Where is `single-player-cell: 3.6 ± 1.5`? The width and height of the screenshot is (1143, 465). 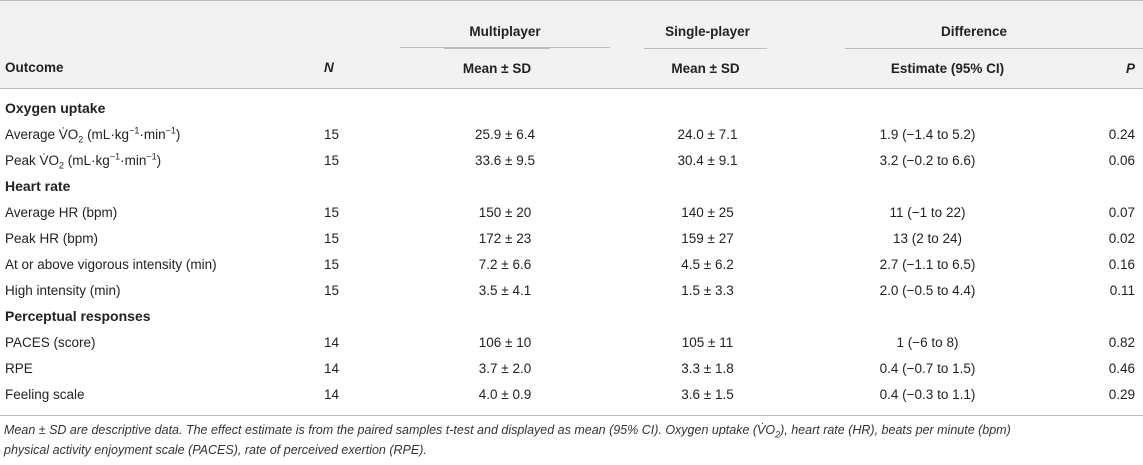 single-player-cell: 3.6 ± 1.5 is located at coordinates (707, 394).